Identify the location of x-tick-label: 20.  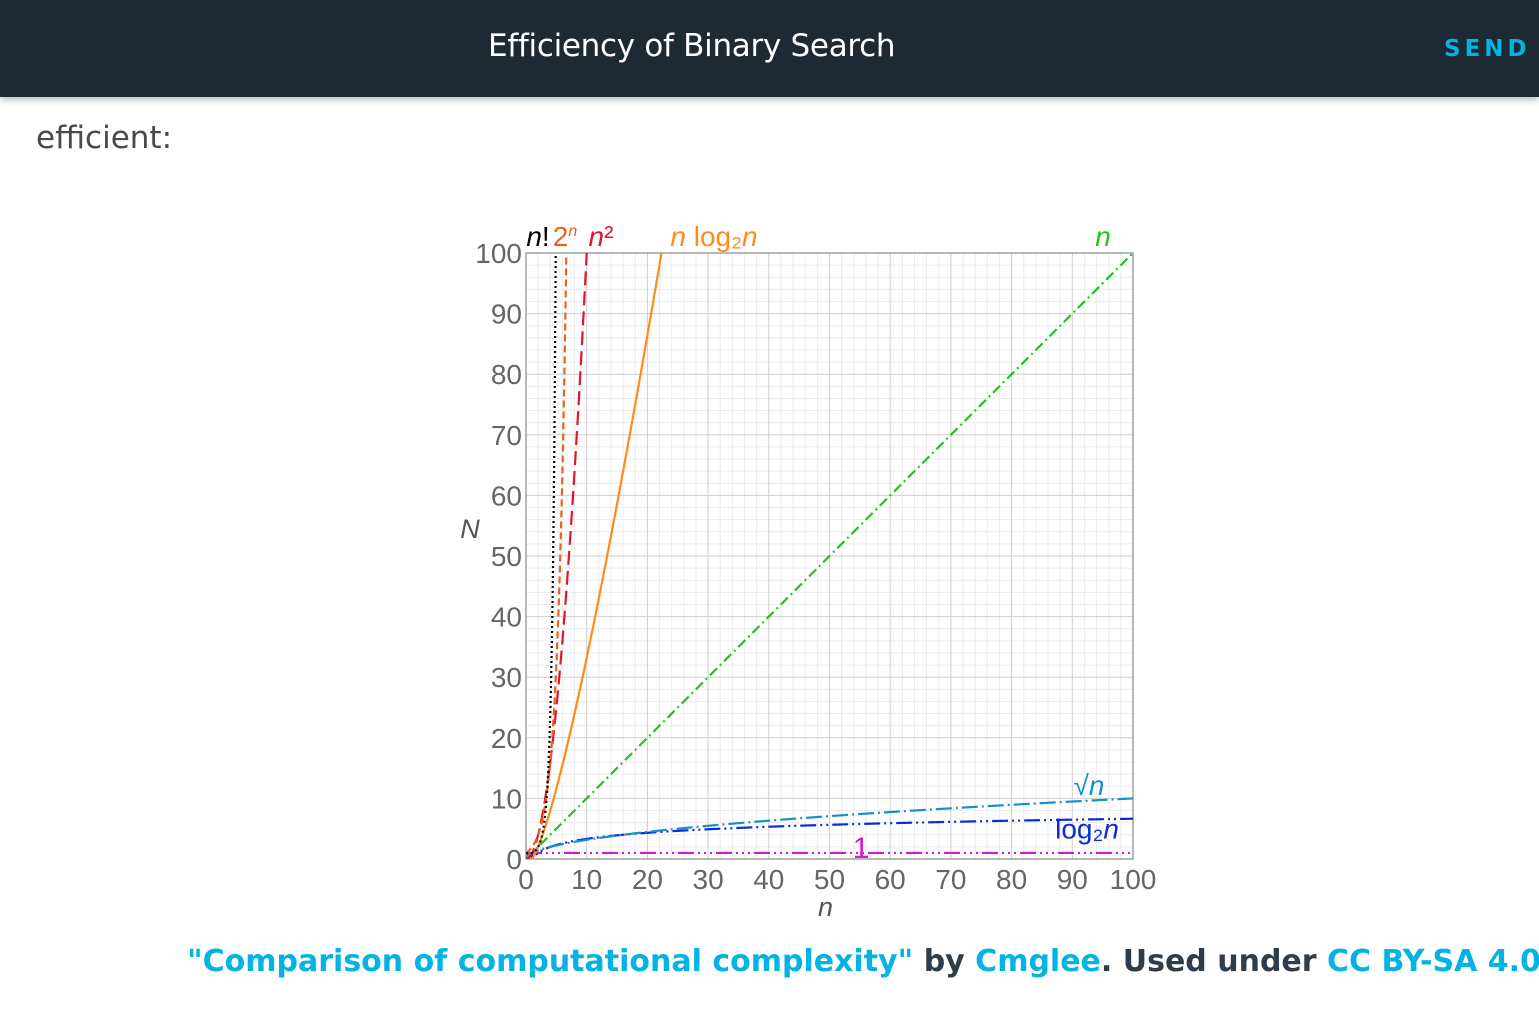
(647, 879).